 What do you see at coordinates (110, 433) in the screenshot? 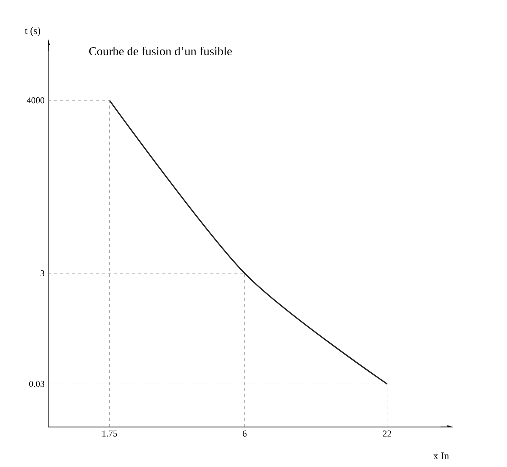
I see `x-tick-label: 1.75` at bounding box center [110, 433].